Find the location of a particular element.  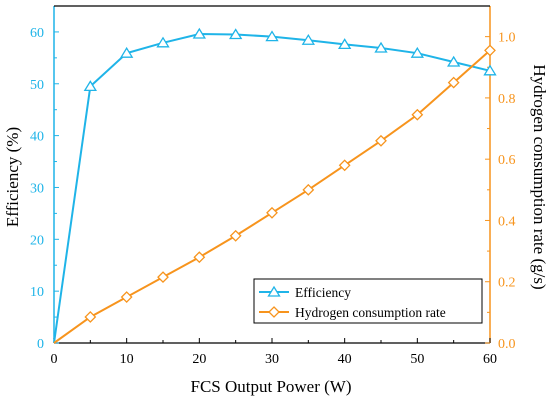

left-tick-label: 60 is located at coordinates (37, 33).